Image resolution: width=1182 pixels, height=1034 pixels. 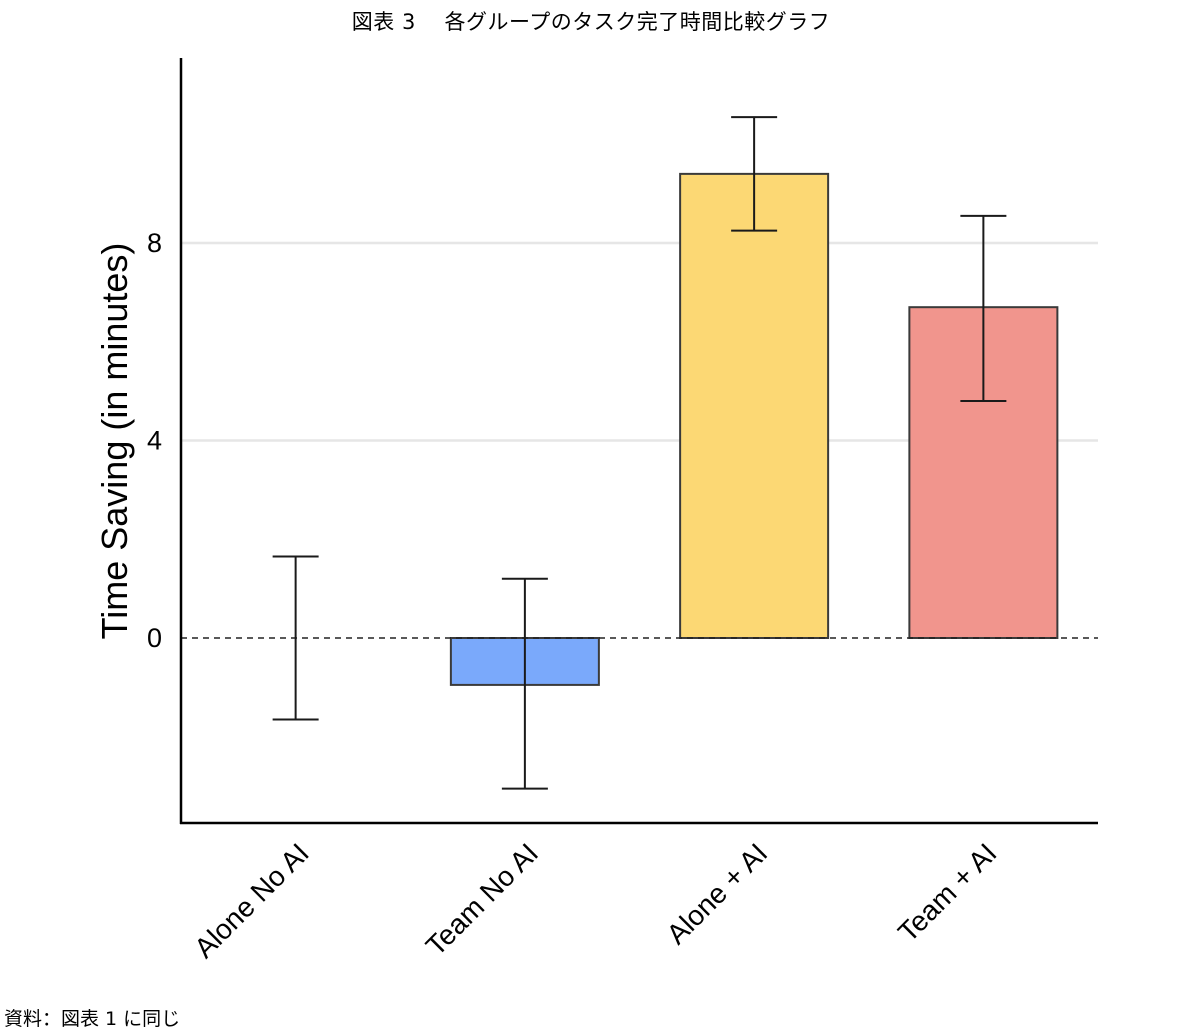 I want to click on y-tick-label: 8, so click(x=154, y=243).